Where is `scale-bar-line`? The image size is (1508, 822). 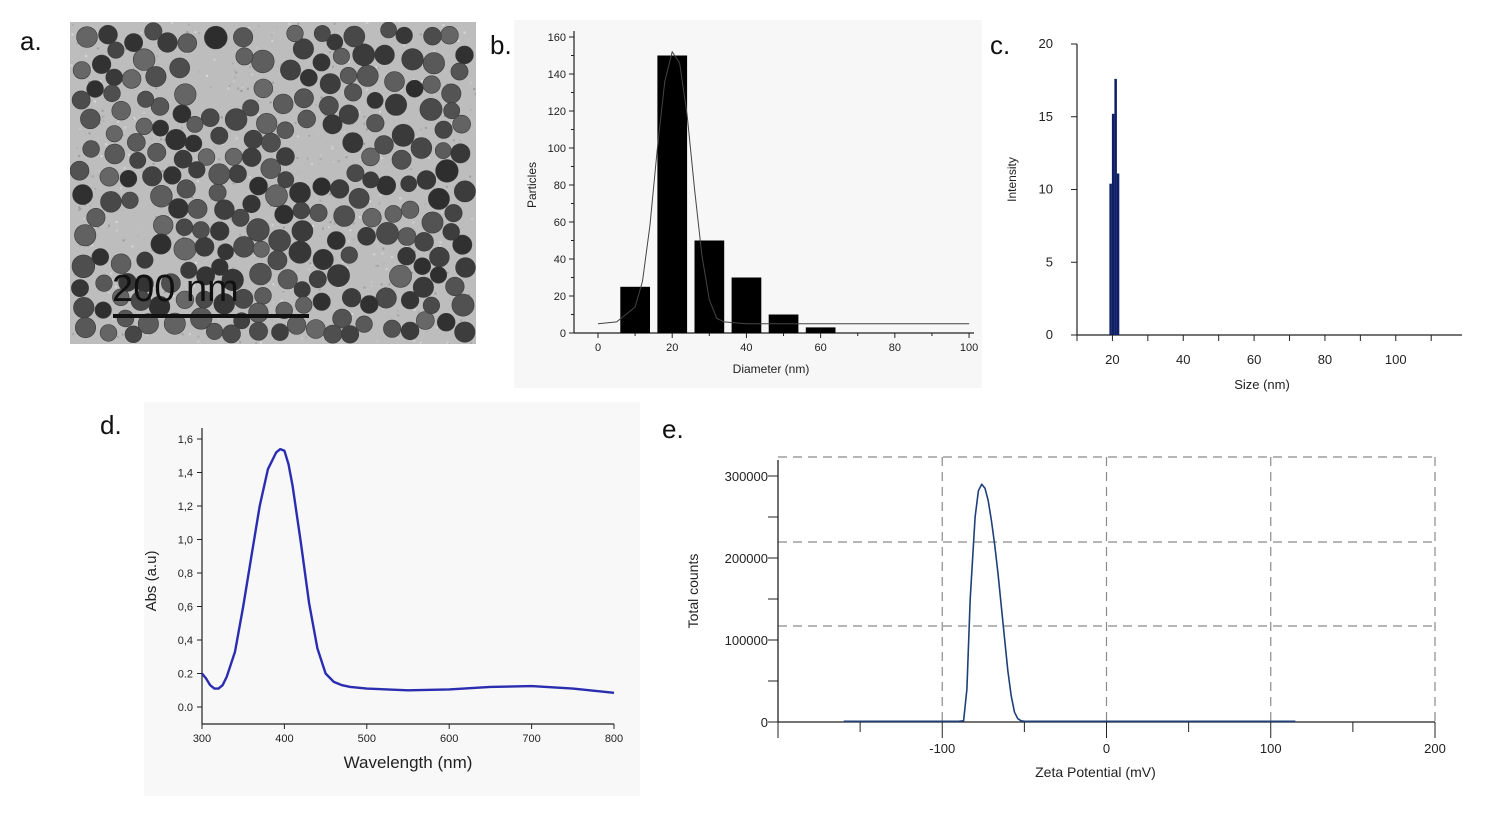
scale-bar-line is located at coordinates (211, 316).